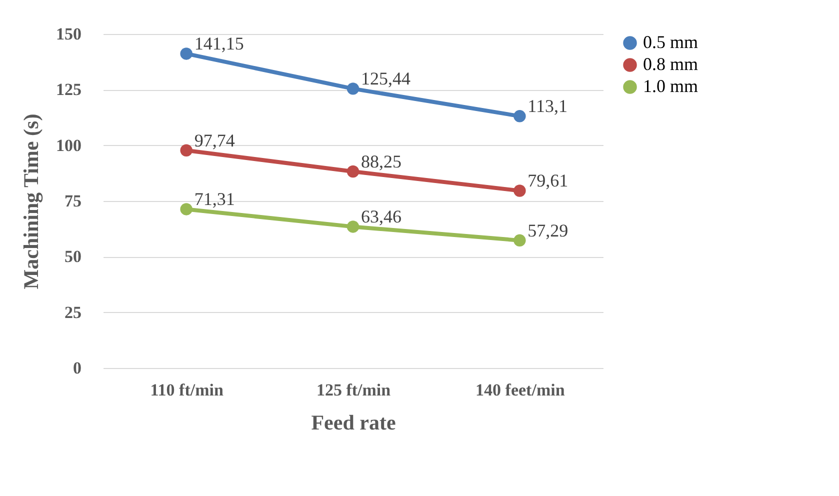  What do you see at coordinates (670, 64) in the screenshot?
I see `legend-label: 0.8 mm` at bounding box center [670, 64].